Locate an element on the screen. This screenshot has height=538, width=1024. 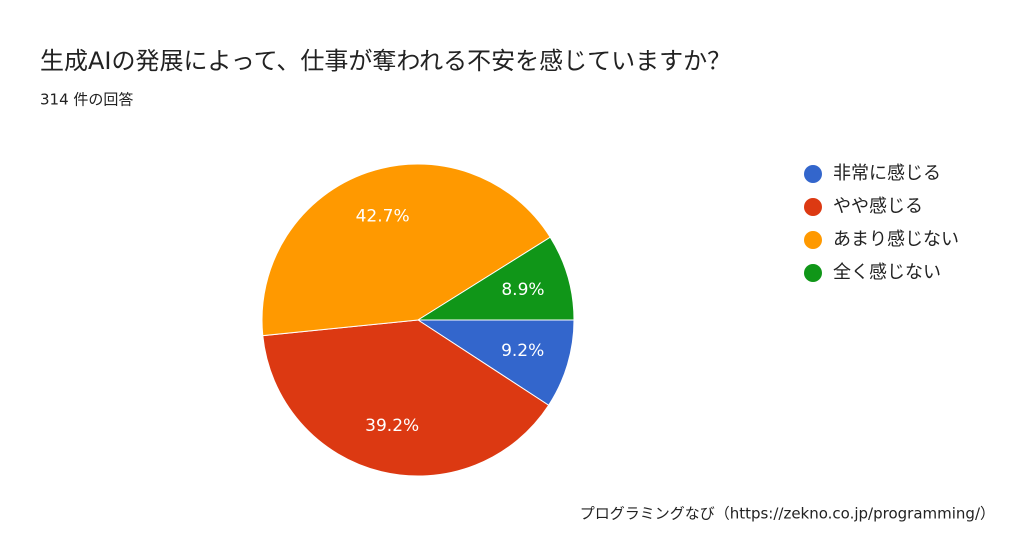
data-label: 39.2% is located at coordinates (392, 426).